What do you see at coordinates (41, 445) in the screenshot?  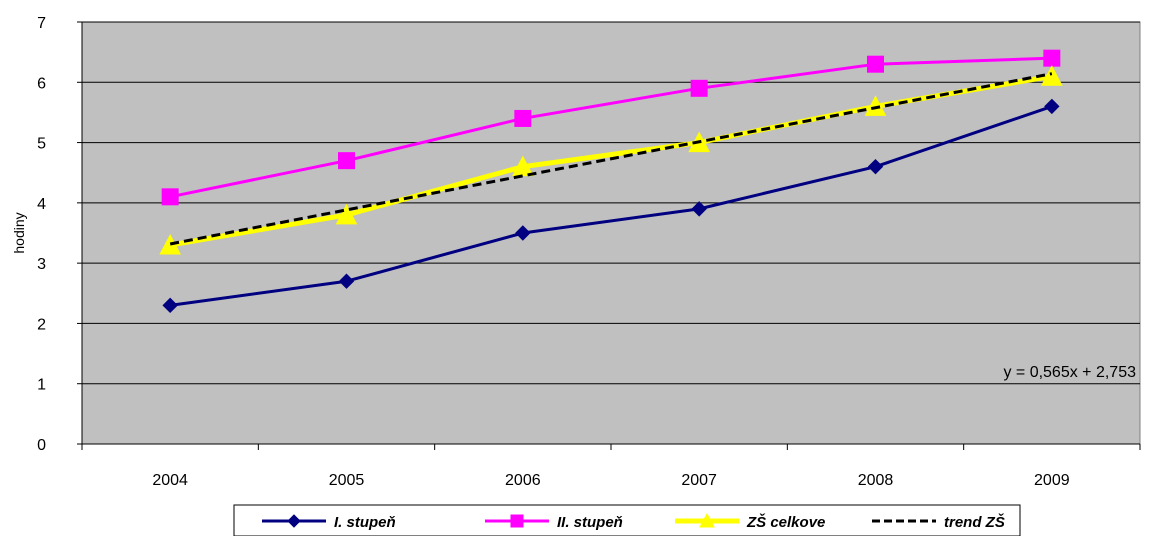 I see `y-tick-label: 0` at bounding box center [41, 445].